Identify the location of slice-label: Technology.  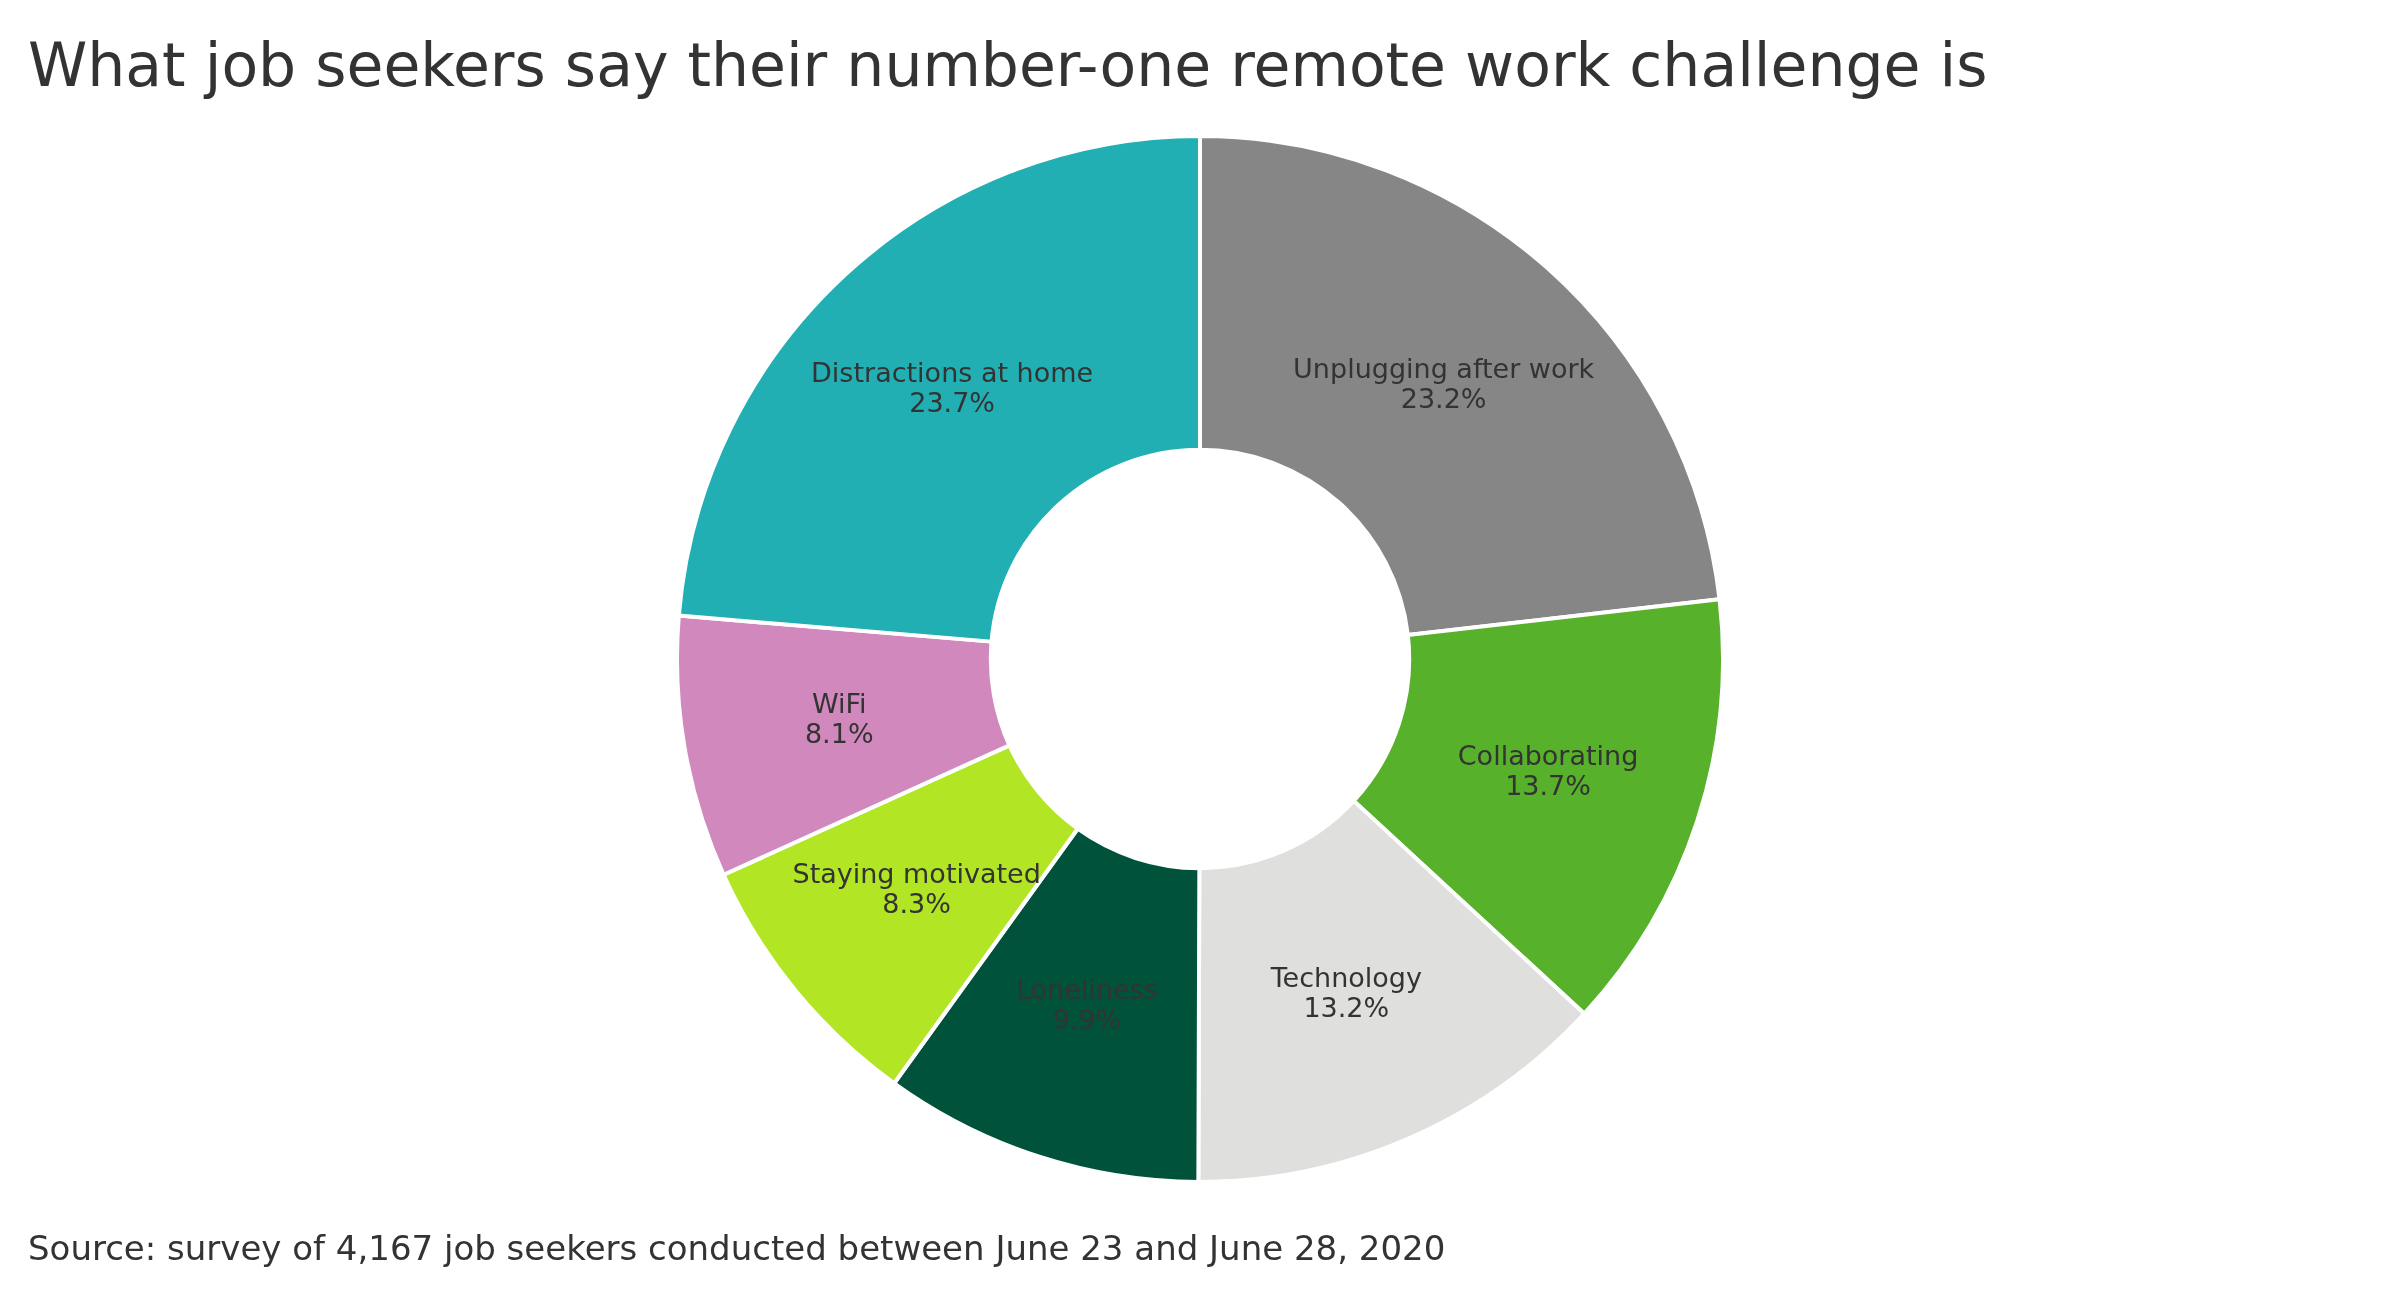
(1345, 977).